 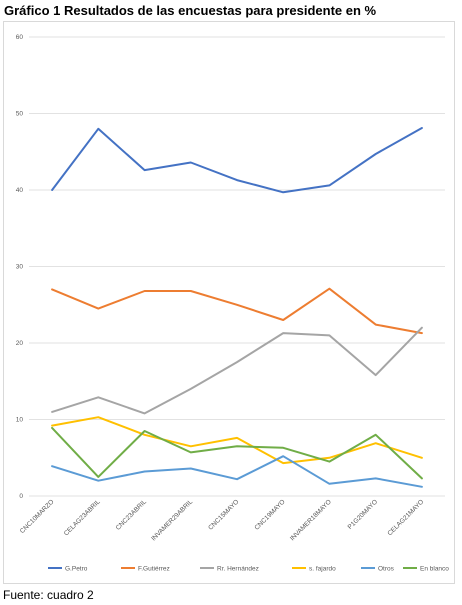 What do you see at coordinates (237, 311) in the screenshot?
I see `series-line-f-guti-rrez` at bounding box center [237, 311].